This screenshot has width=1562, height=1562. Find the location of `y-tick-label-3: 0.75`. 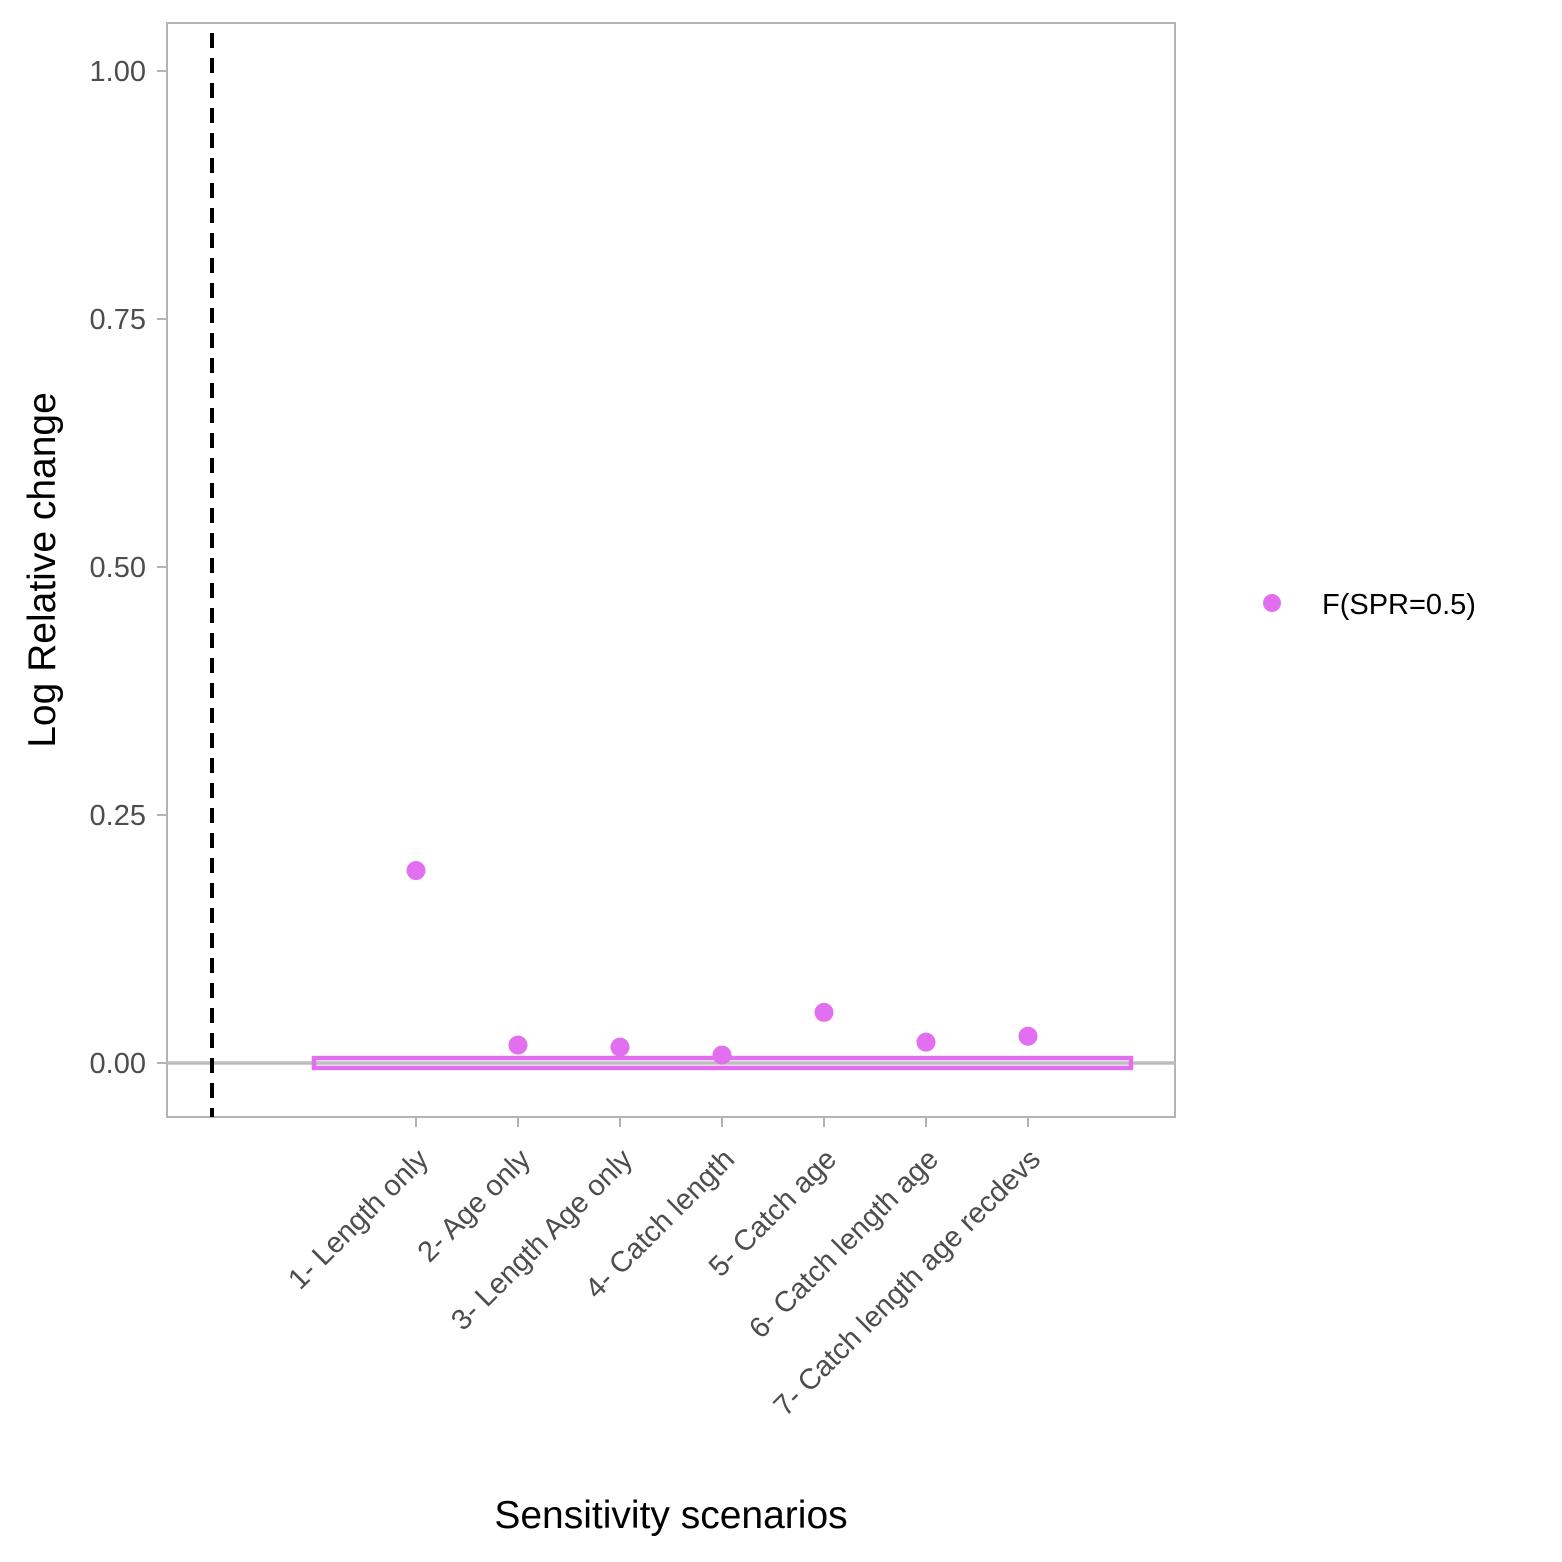

y-tick-label-3: 0.75 is located at coordinates (118, 320).